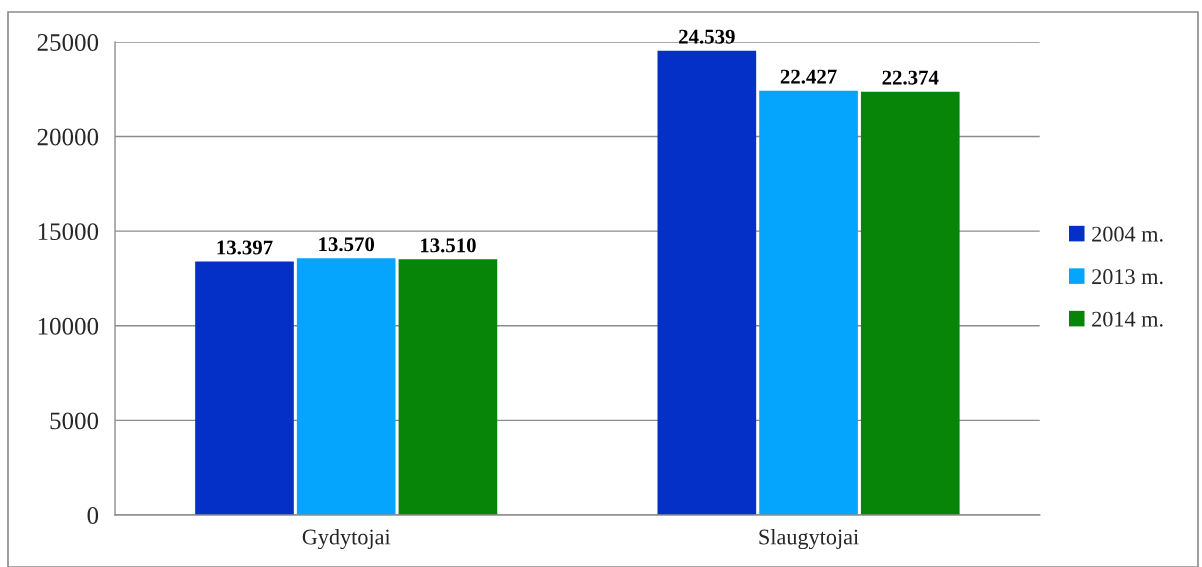 This screenshot has height=567, width=1202. Describe the element at coordinates (93, 515) in the screenshot. I see `y-tick-label: 0` at that location.